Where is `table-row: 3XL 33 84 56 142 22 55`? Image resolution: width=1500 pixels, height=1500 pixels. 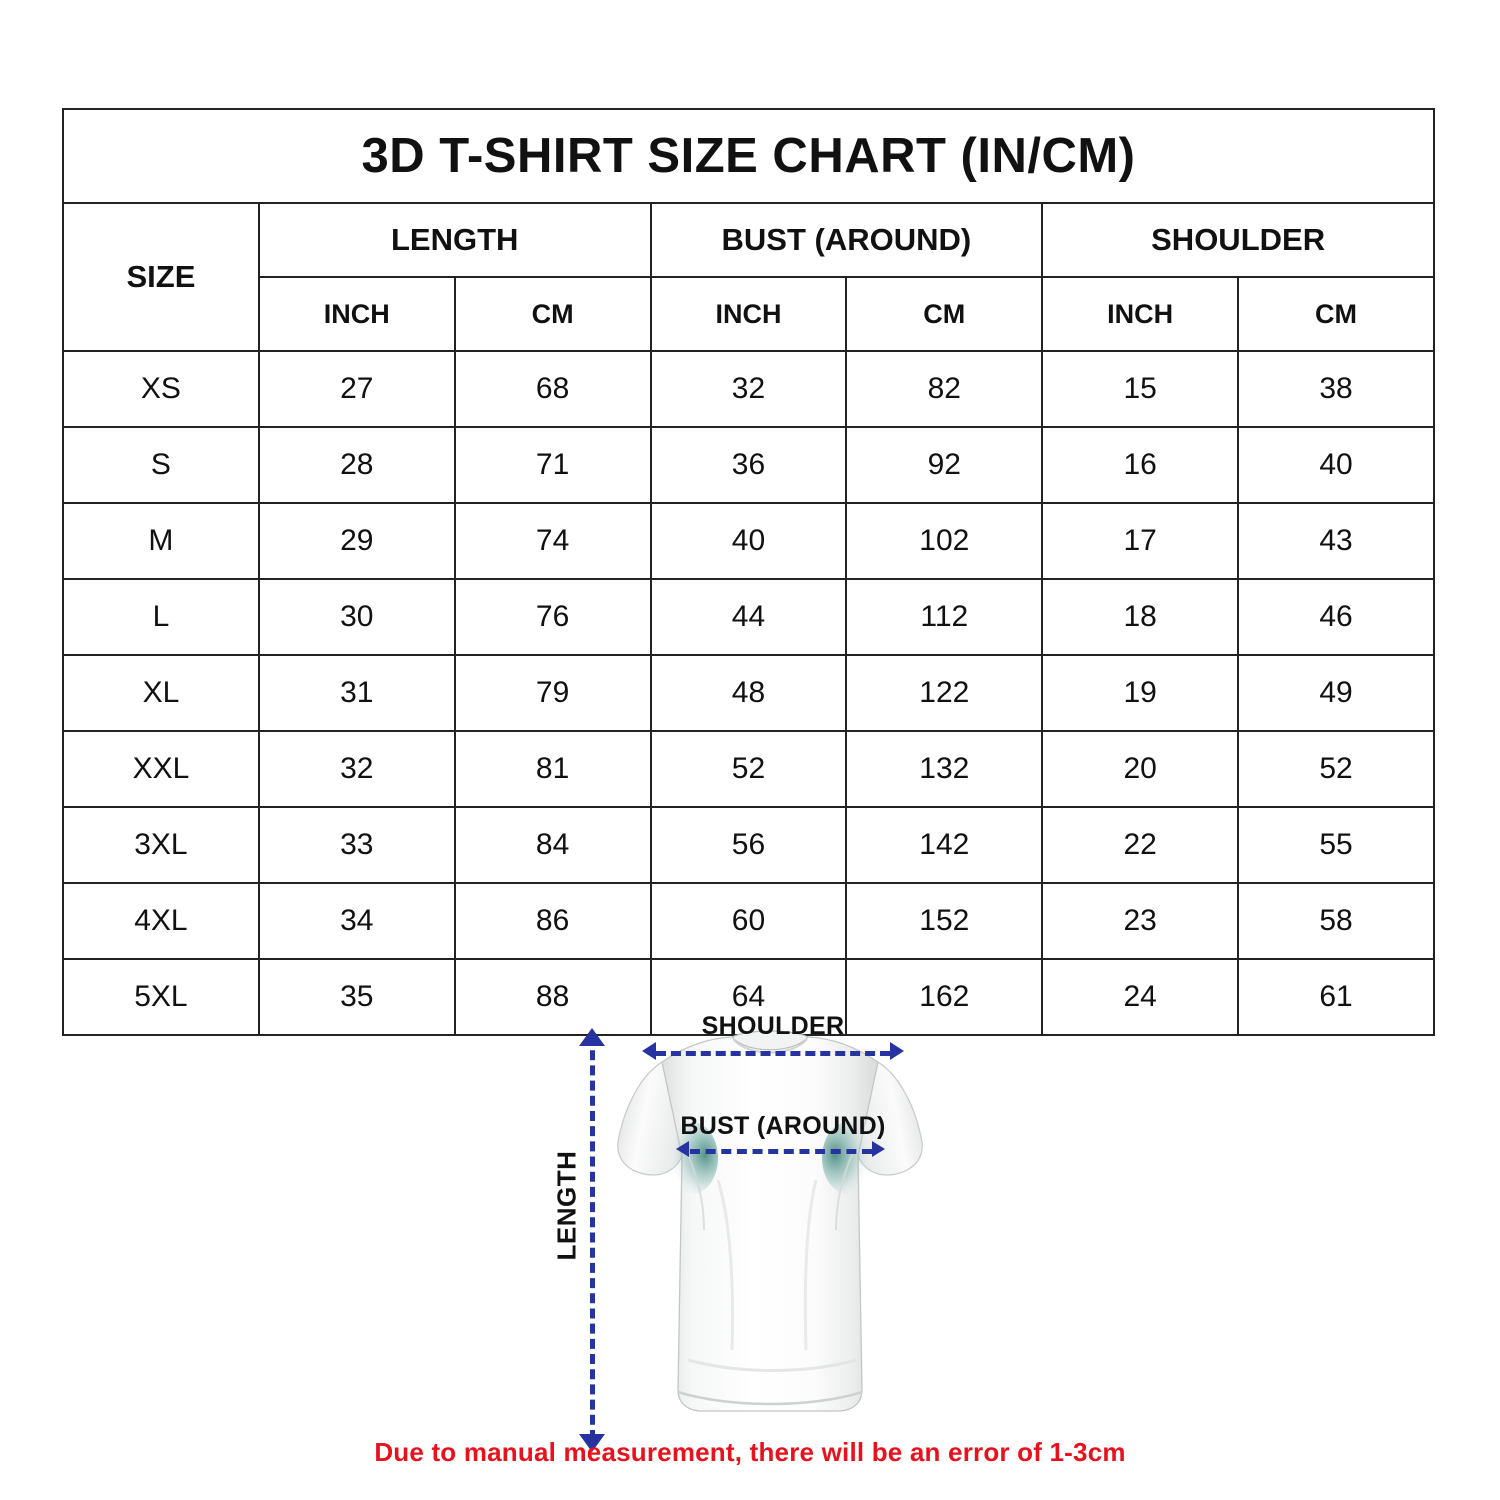 table-row: 3XL 33 84 56 142 22 55 is located at coordinates (748, 845).